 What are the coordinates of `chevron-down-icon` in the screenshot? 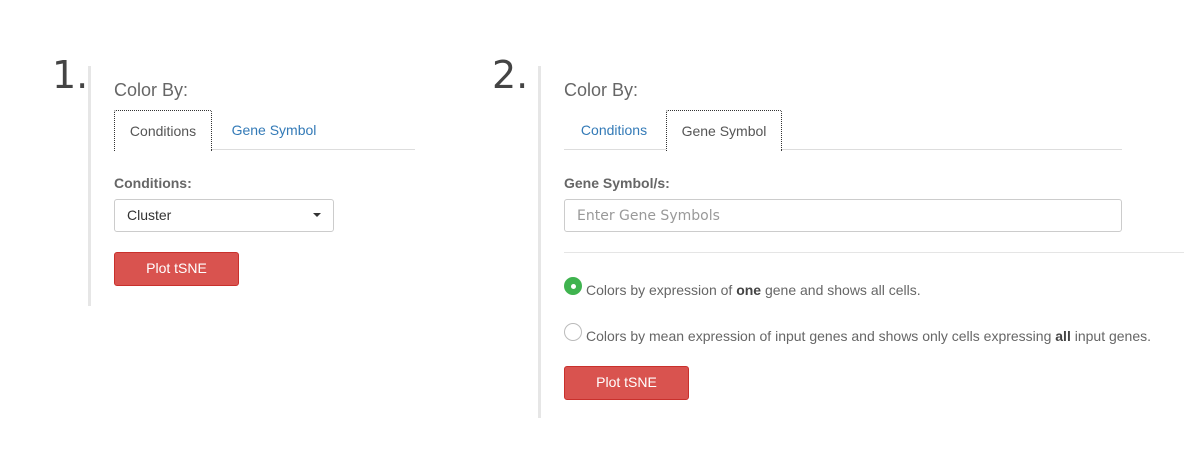 It's located at (317, 215).